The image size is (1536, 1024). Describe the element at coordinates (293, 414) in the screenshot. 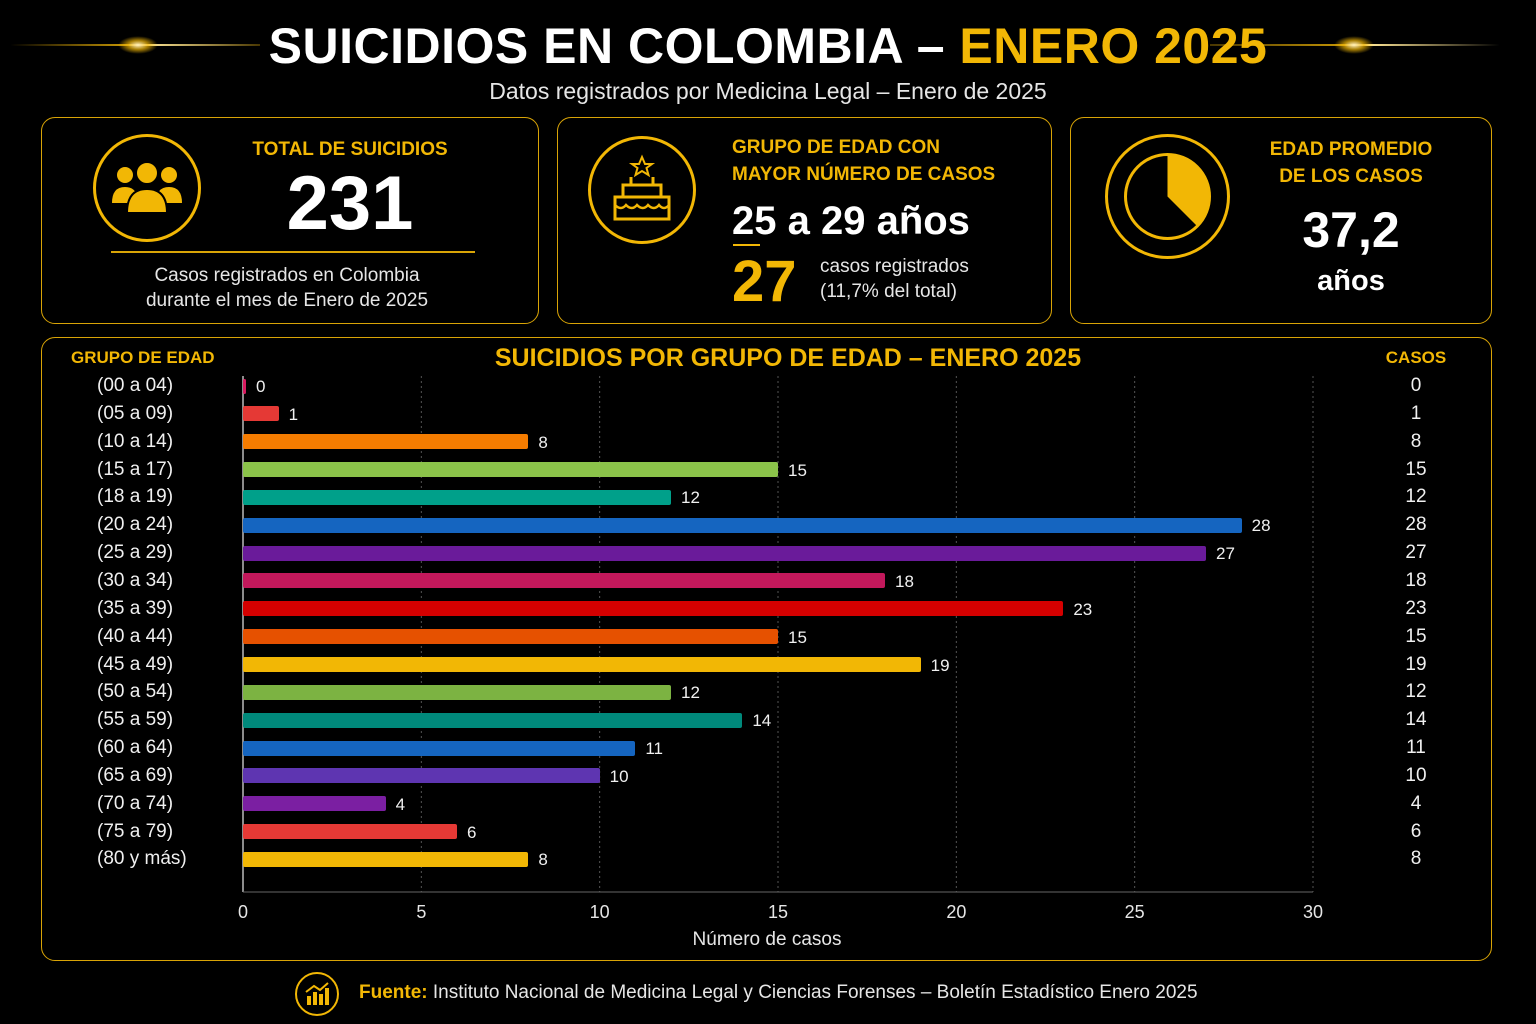

I see `data-label: 1` at that location.